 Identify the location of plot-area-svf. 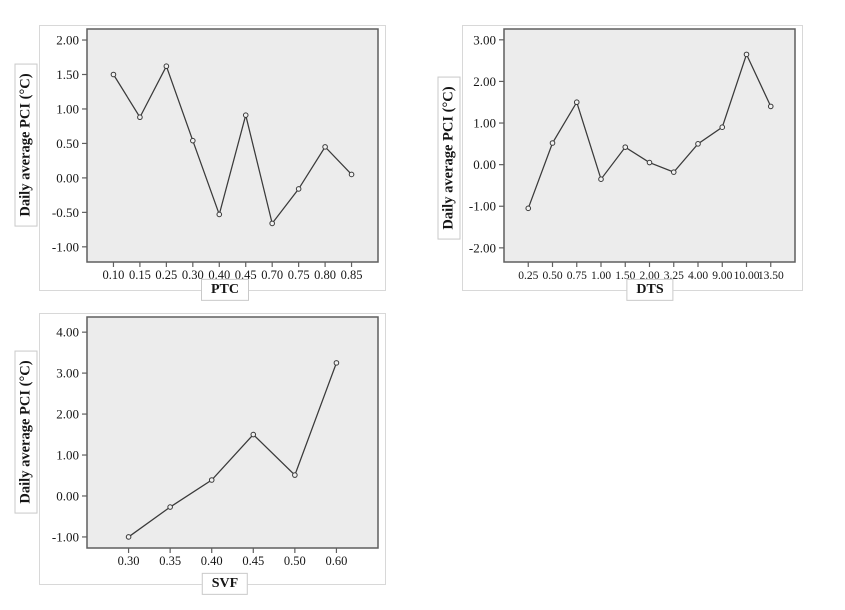
(232, 432).